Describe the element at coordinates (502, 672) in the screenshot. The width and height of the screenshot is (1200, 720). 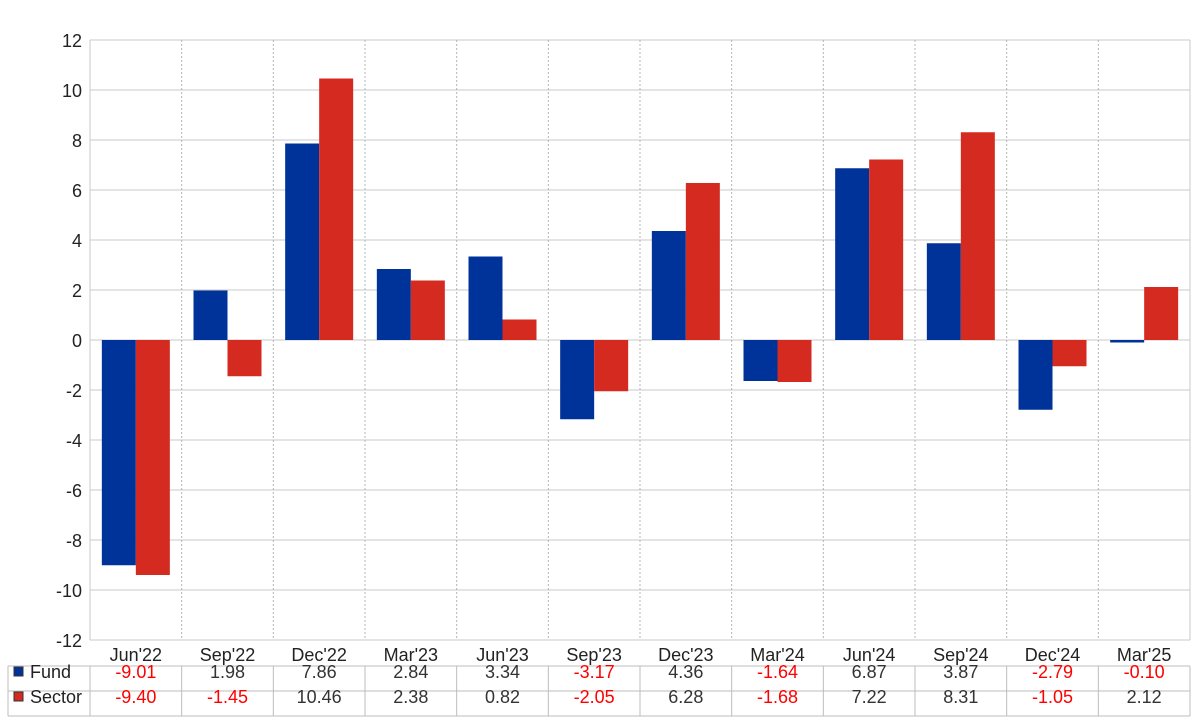
I see `data-label-fund: 3.34` at that location.